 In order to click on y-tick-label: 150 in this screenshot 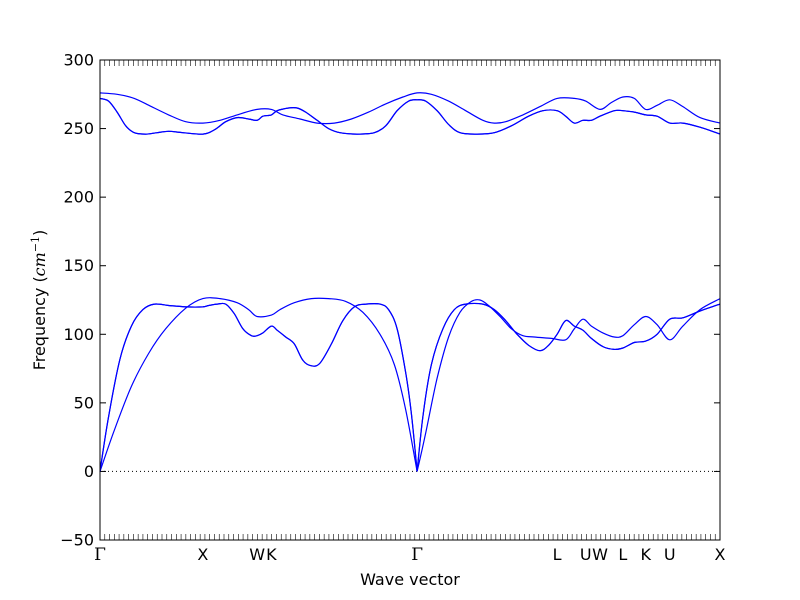, I will do `click(78, 265)`.